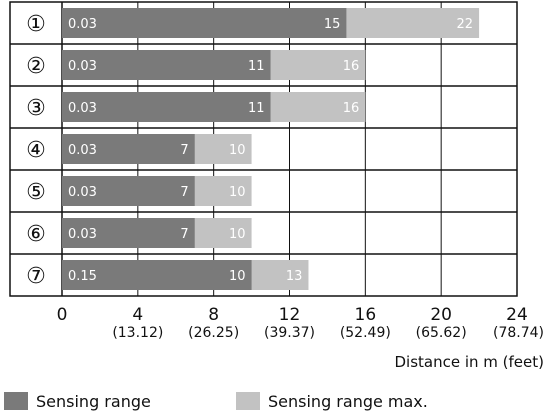 The image size is (546, 412). What do you see at coordinates (289, 333) in the screenshot?
I see `x-tick-feet-label: (39.37)` at bounding box center [289, 333].